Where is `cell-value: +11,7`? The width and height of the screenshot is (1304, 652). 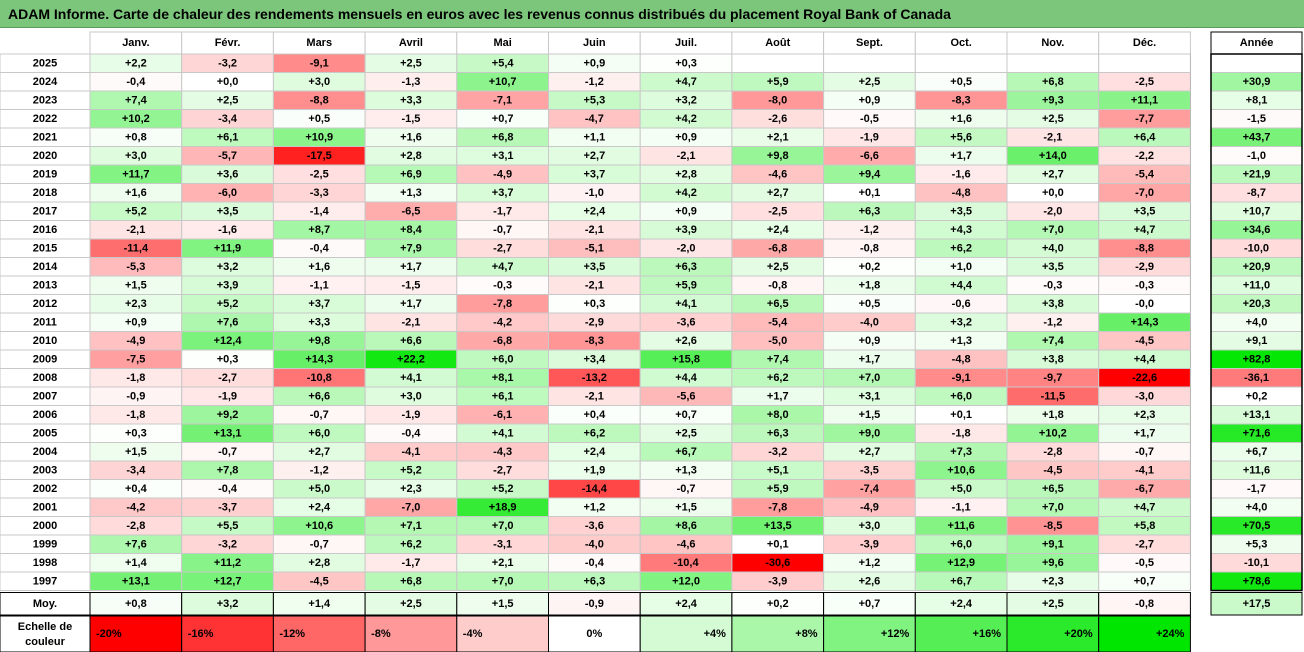 cell-value: +11,7 is located at coordinates (135, 174).